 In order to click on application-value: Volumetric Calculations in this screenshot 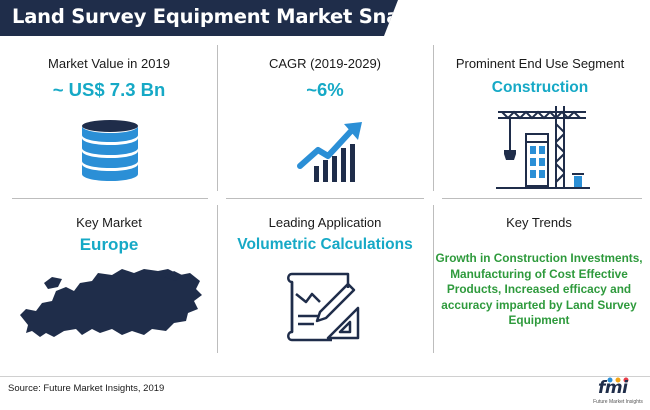, I will do `click(325, 244)`.